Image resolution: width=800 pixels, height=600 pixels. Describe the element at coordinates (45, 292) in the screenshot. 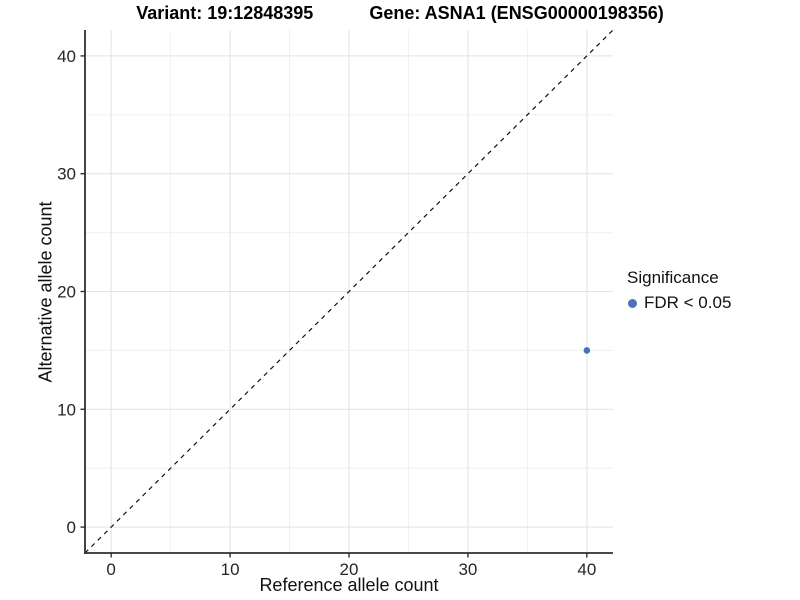

I see `y-axis-title: Alternative allele count` at that location.